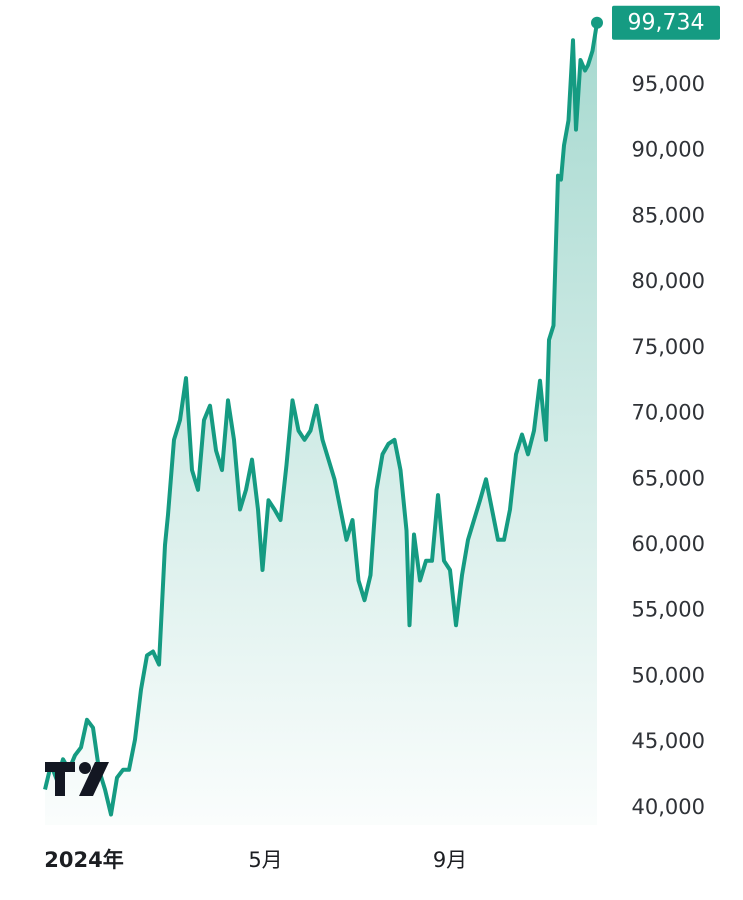  Describe the element at coordinates (668, 741) in the screenshot. I see `y-tick-label: 45,000` at that location.